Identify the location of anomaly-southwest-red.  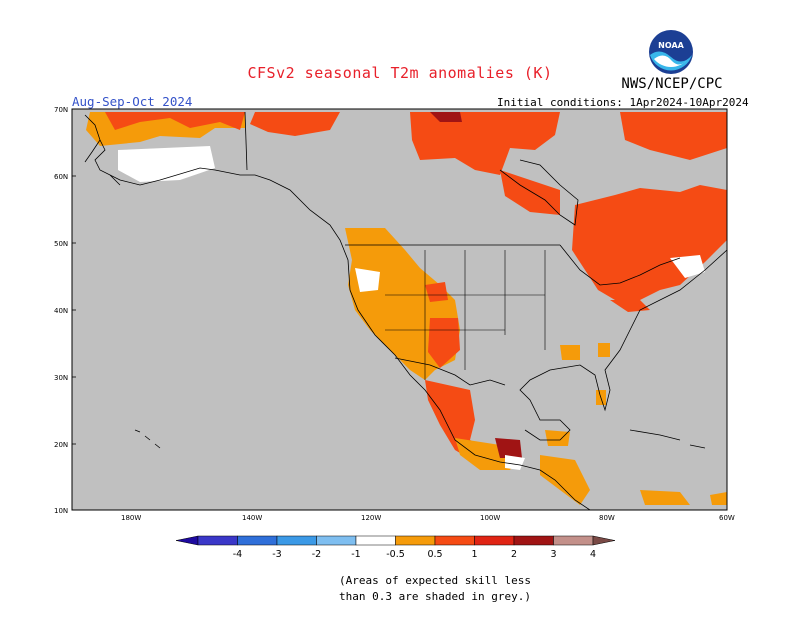
(444, 343).